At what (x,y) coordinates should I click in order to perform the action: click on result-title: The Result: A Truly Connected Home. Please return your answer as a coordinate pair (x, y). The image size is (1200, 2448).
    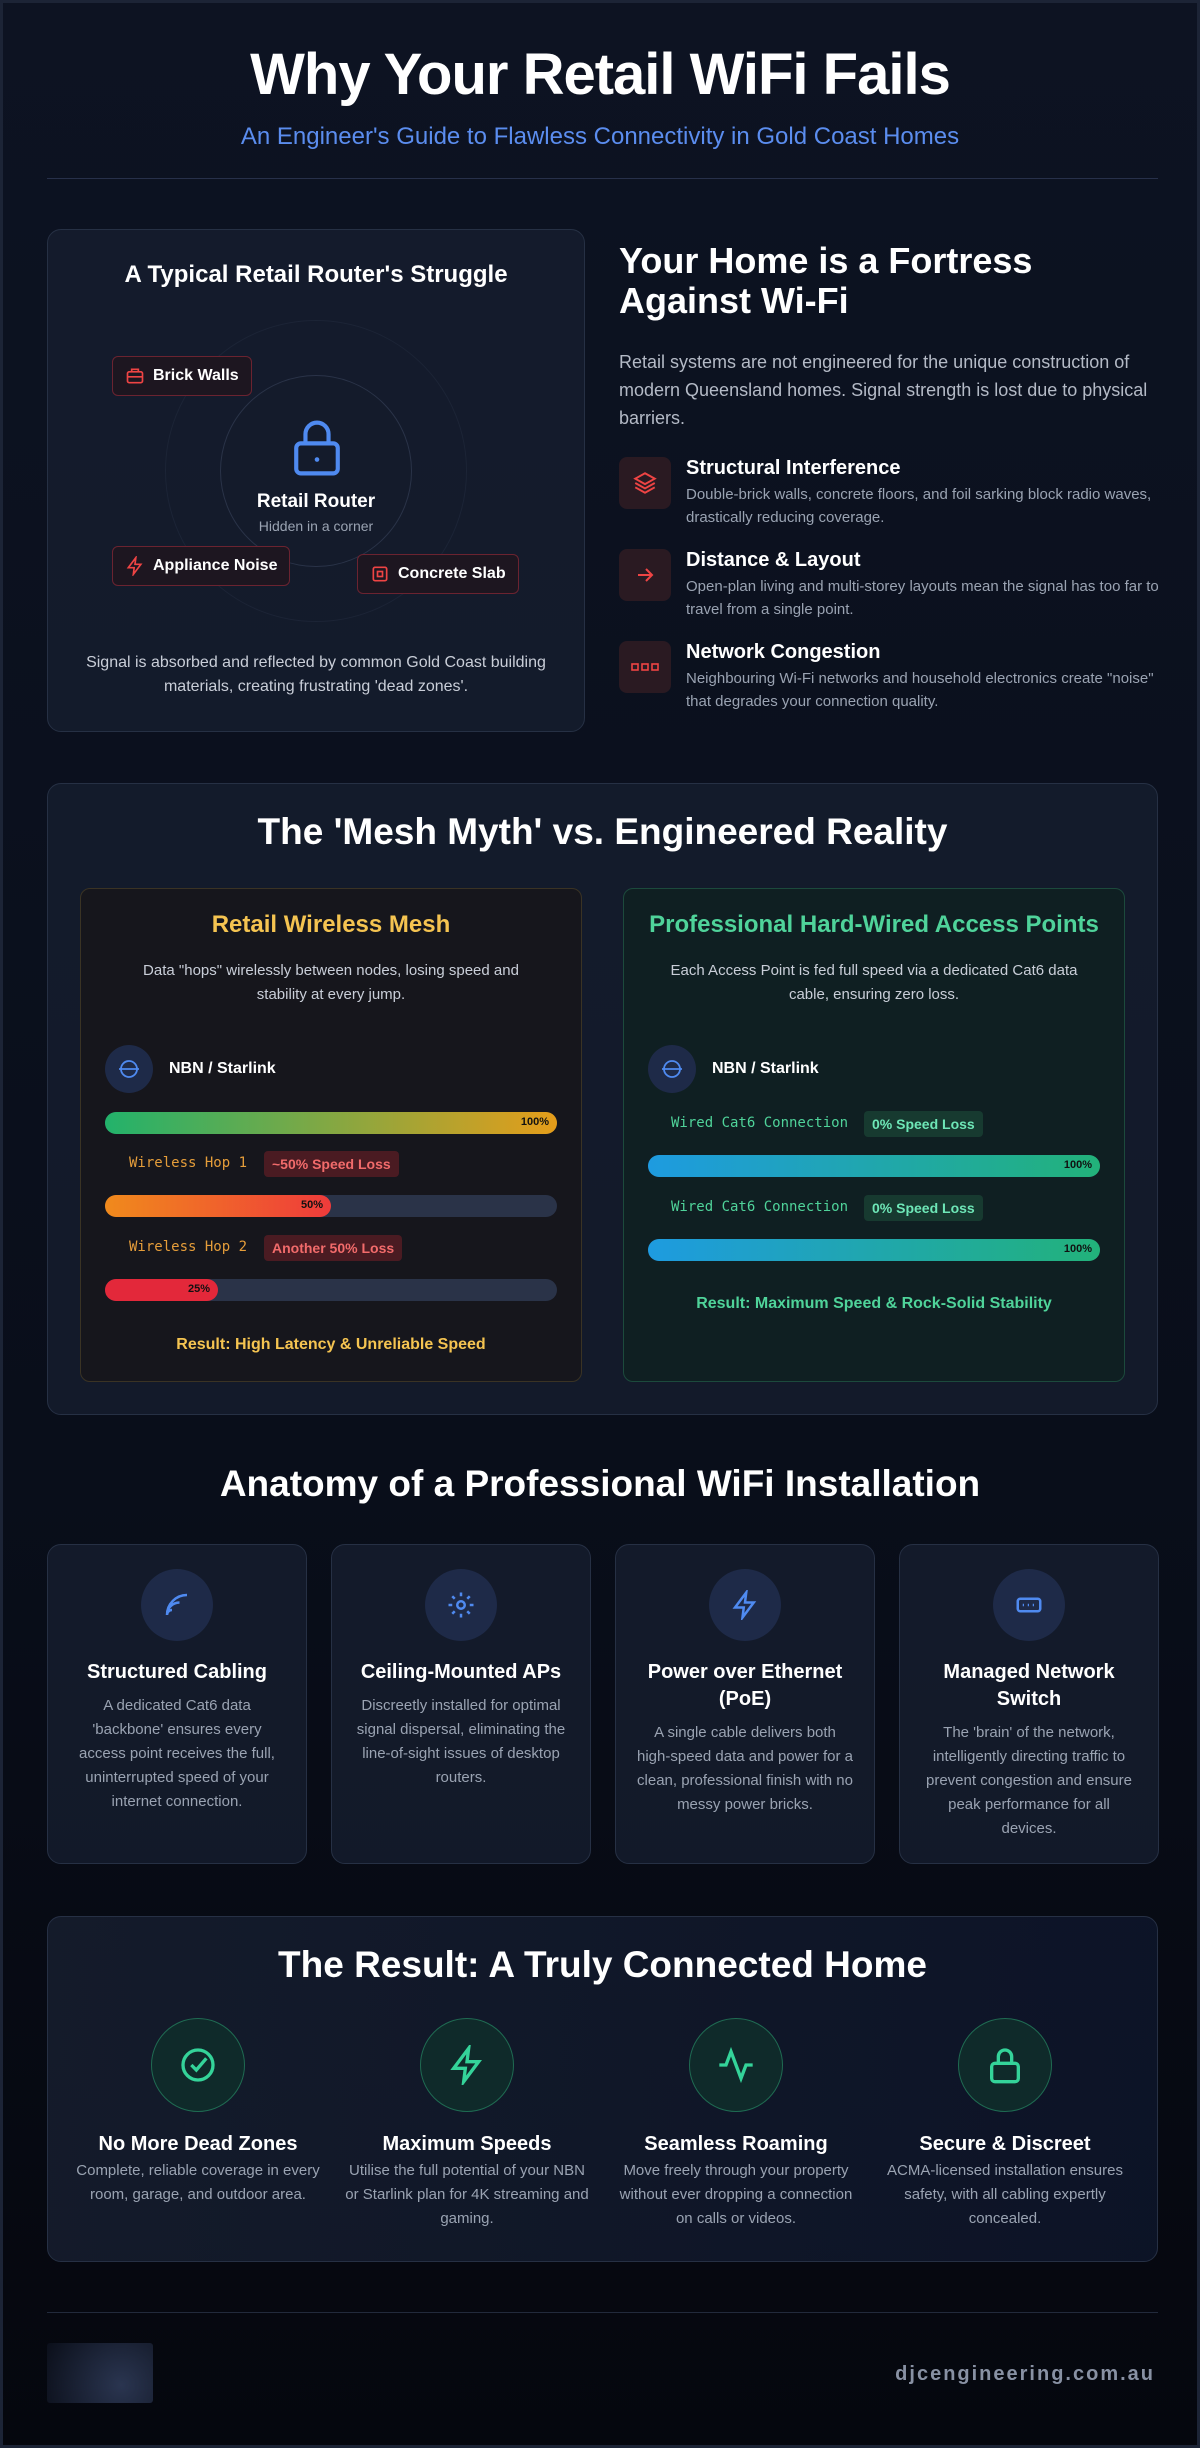
    Looking at the image, I should click on (602, 1964).